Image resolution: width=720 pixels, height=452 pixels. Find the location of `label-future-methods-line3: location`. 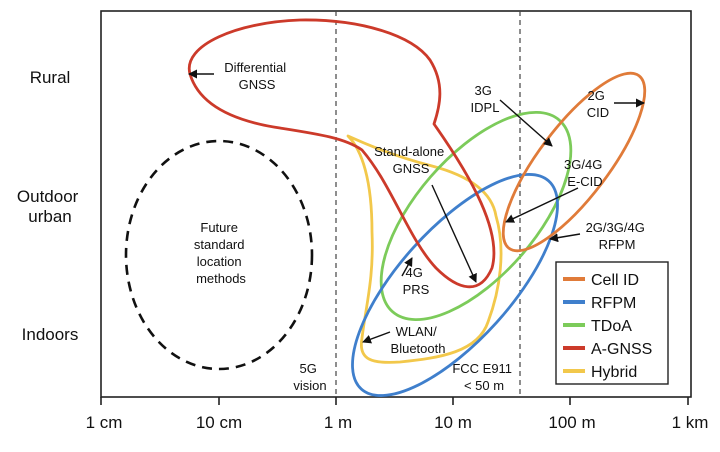

label-future-methods-line3: location is located at coordinates (219, 261).